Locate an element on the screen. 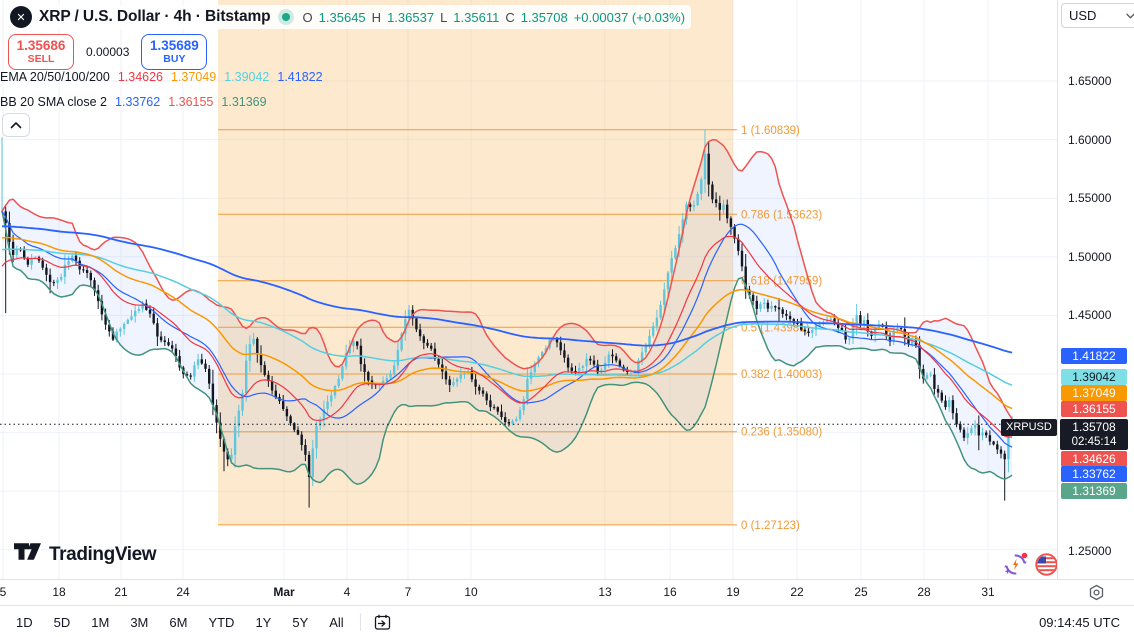 This screenshot has height=637, width=1134. indicator-value: 1.36155 is located at coordinates (191, 101).